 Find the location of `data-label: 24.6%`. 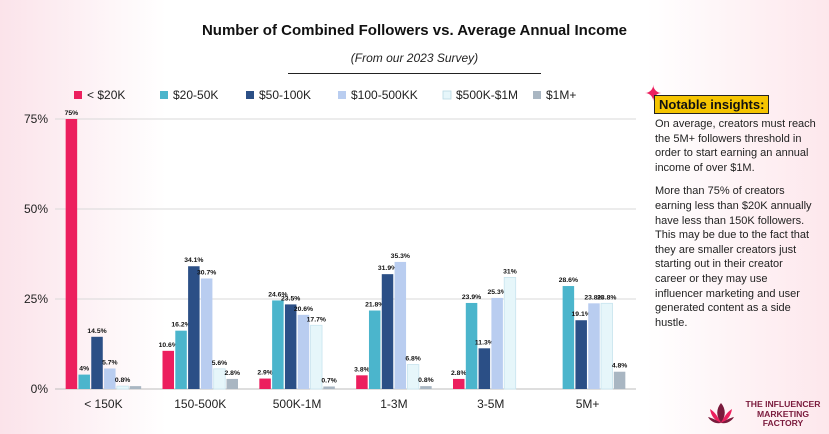

data-label: 24.6% is located at coordinates (277, 294).